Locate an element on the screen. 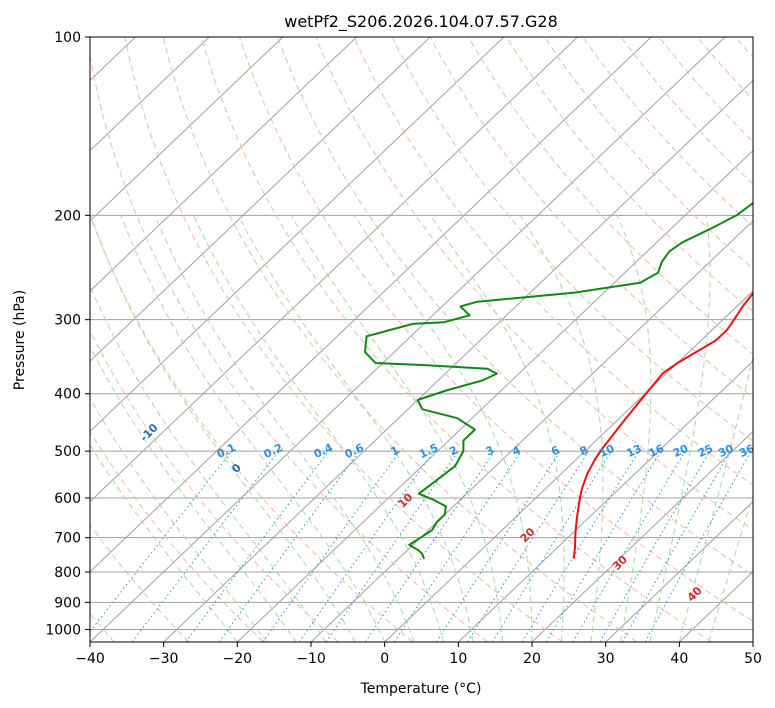 This screenshot has width=775, height=708. x-tick-label: −30 is located at coordinates (164, 659).